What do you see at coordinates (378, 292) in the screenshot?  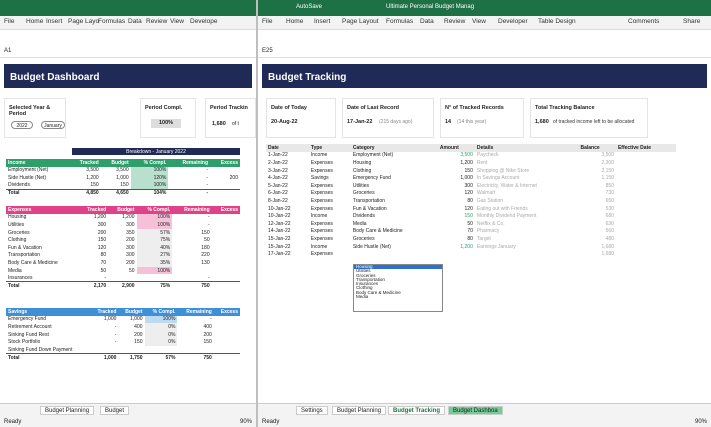 I see `dropdown-option: Body Care & Medicine` at bounding box center [378, 292].